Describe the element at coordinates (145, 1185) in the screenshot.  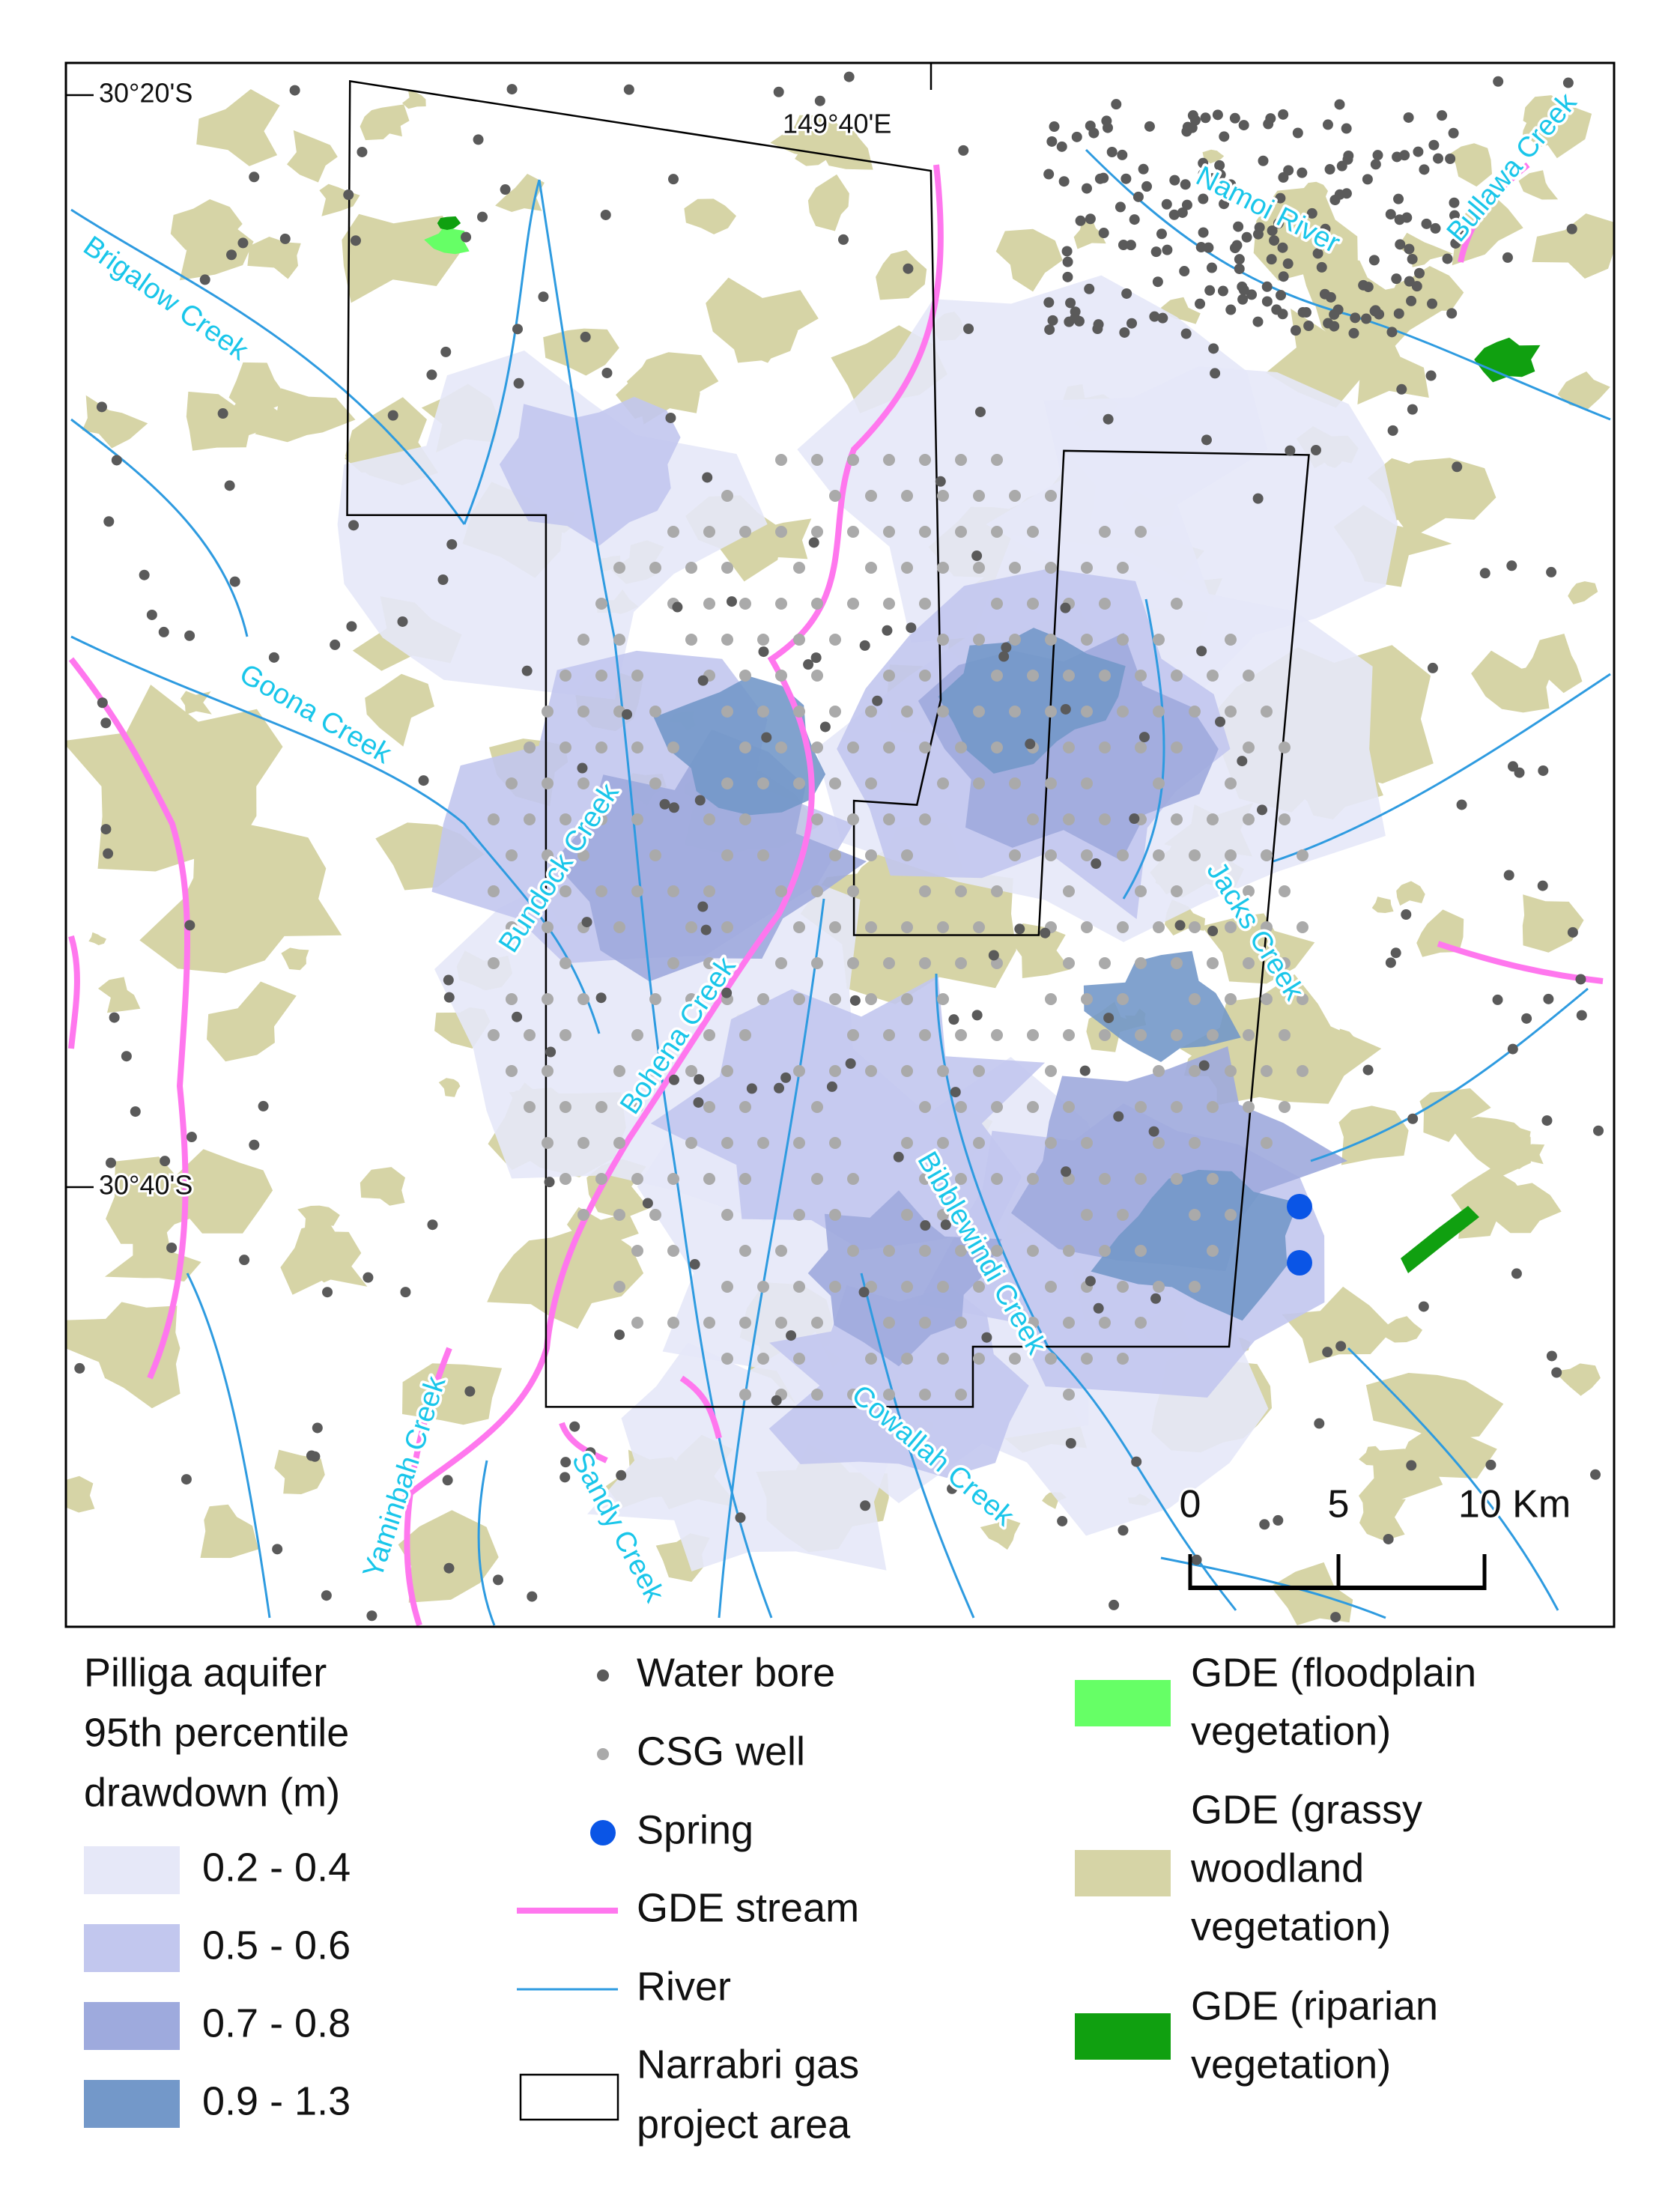
I see `latitude-label: 30°40'S` at that location.